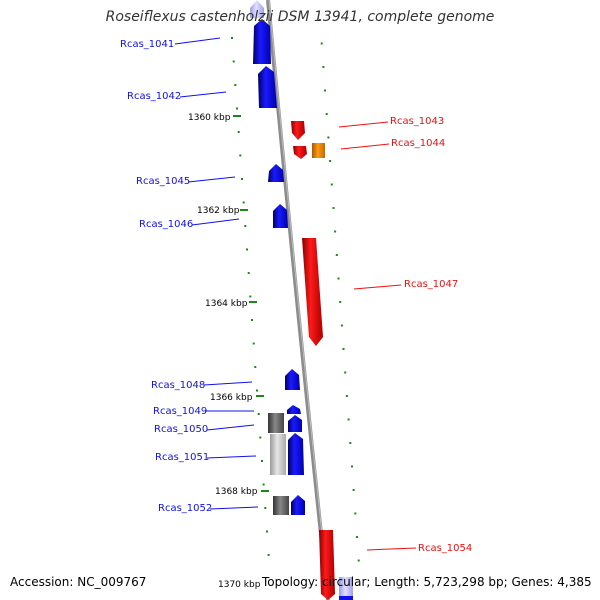 The height and width of the screenshot is (600, 600). I want to click on gene-label-rcas-1047: Rcas_1047, so click(431, 284).